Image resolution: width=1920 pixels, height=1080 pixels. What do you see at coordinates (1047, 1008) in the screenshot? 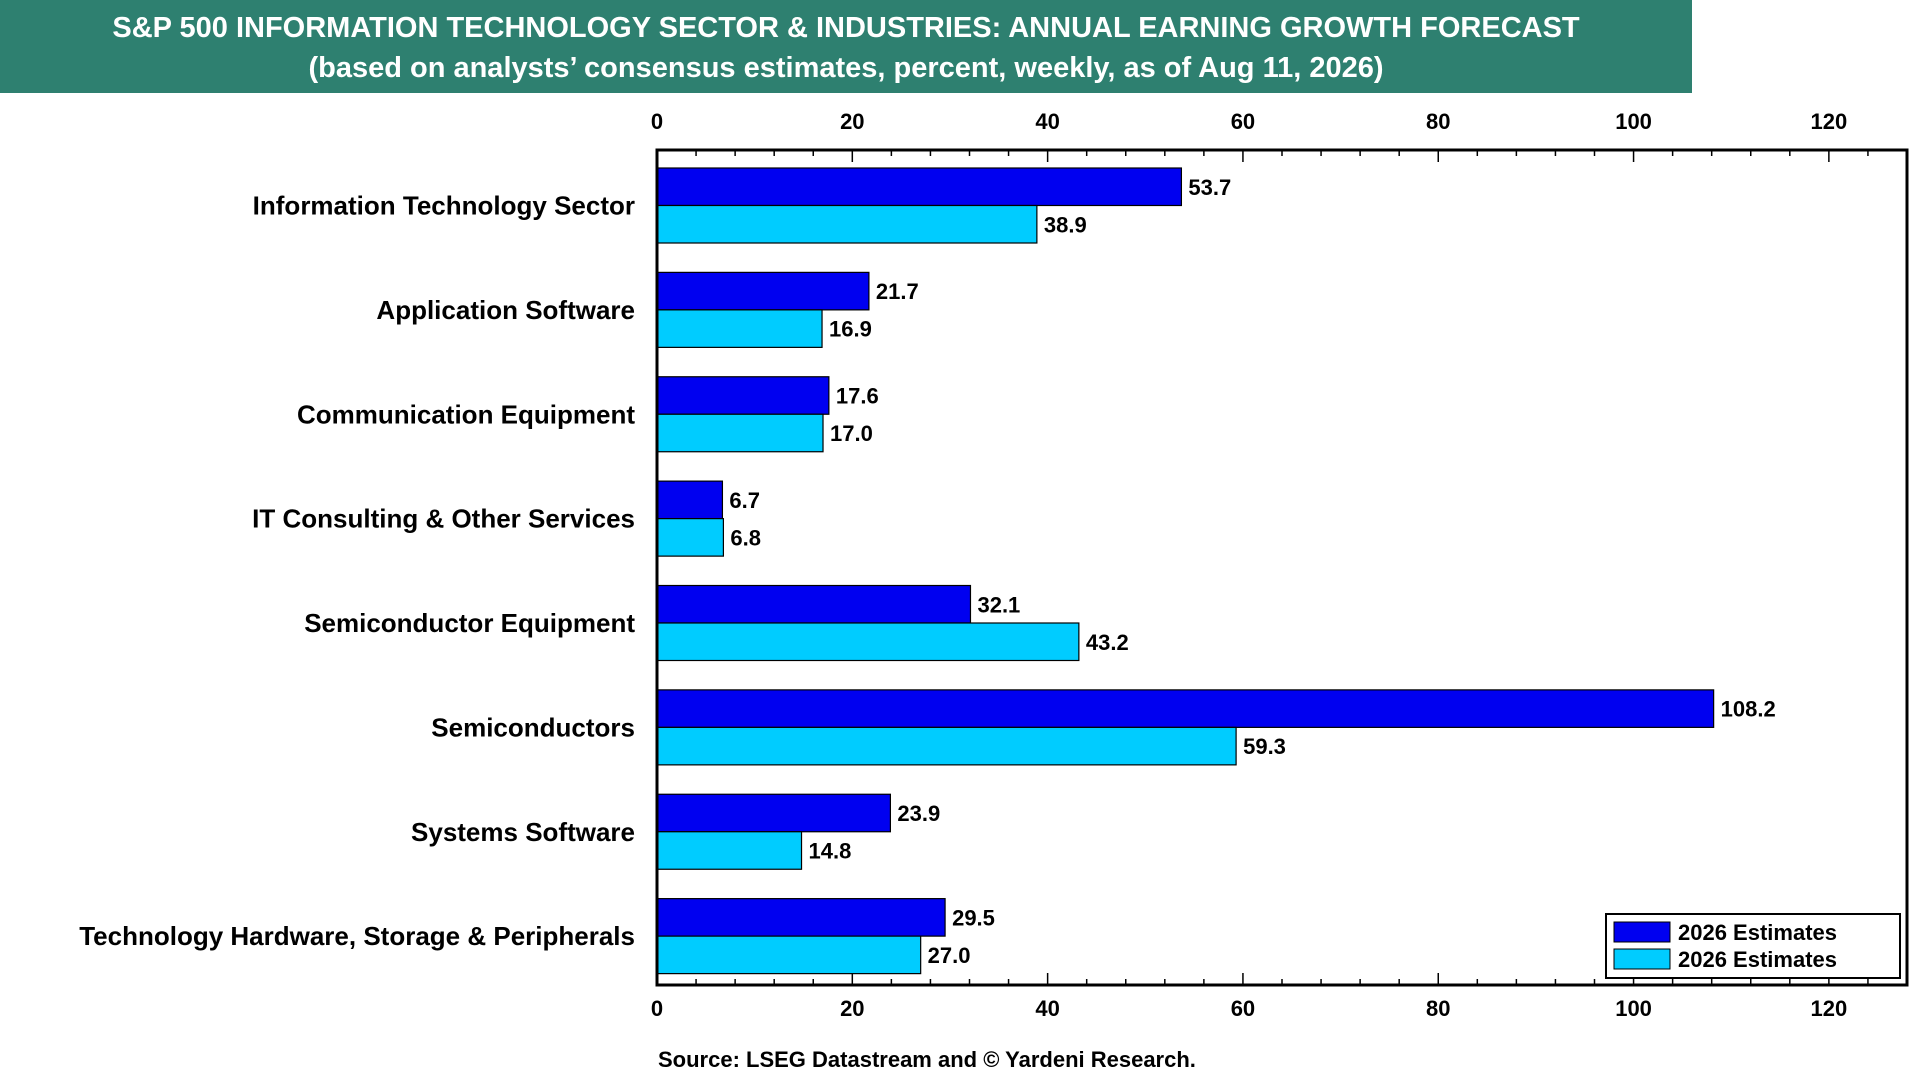
I see `tick-label-bottom: 40` at bounding box center [1047, 1008].